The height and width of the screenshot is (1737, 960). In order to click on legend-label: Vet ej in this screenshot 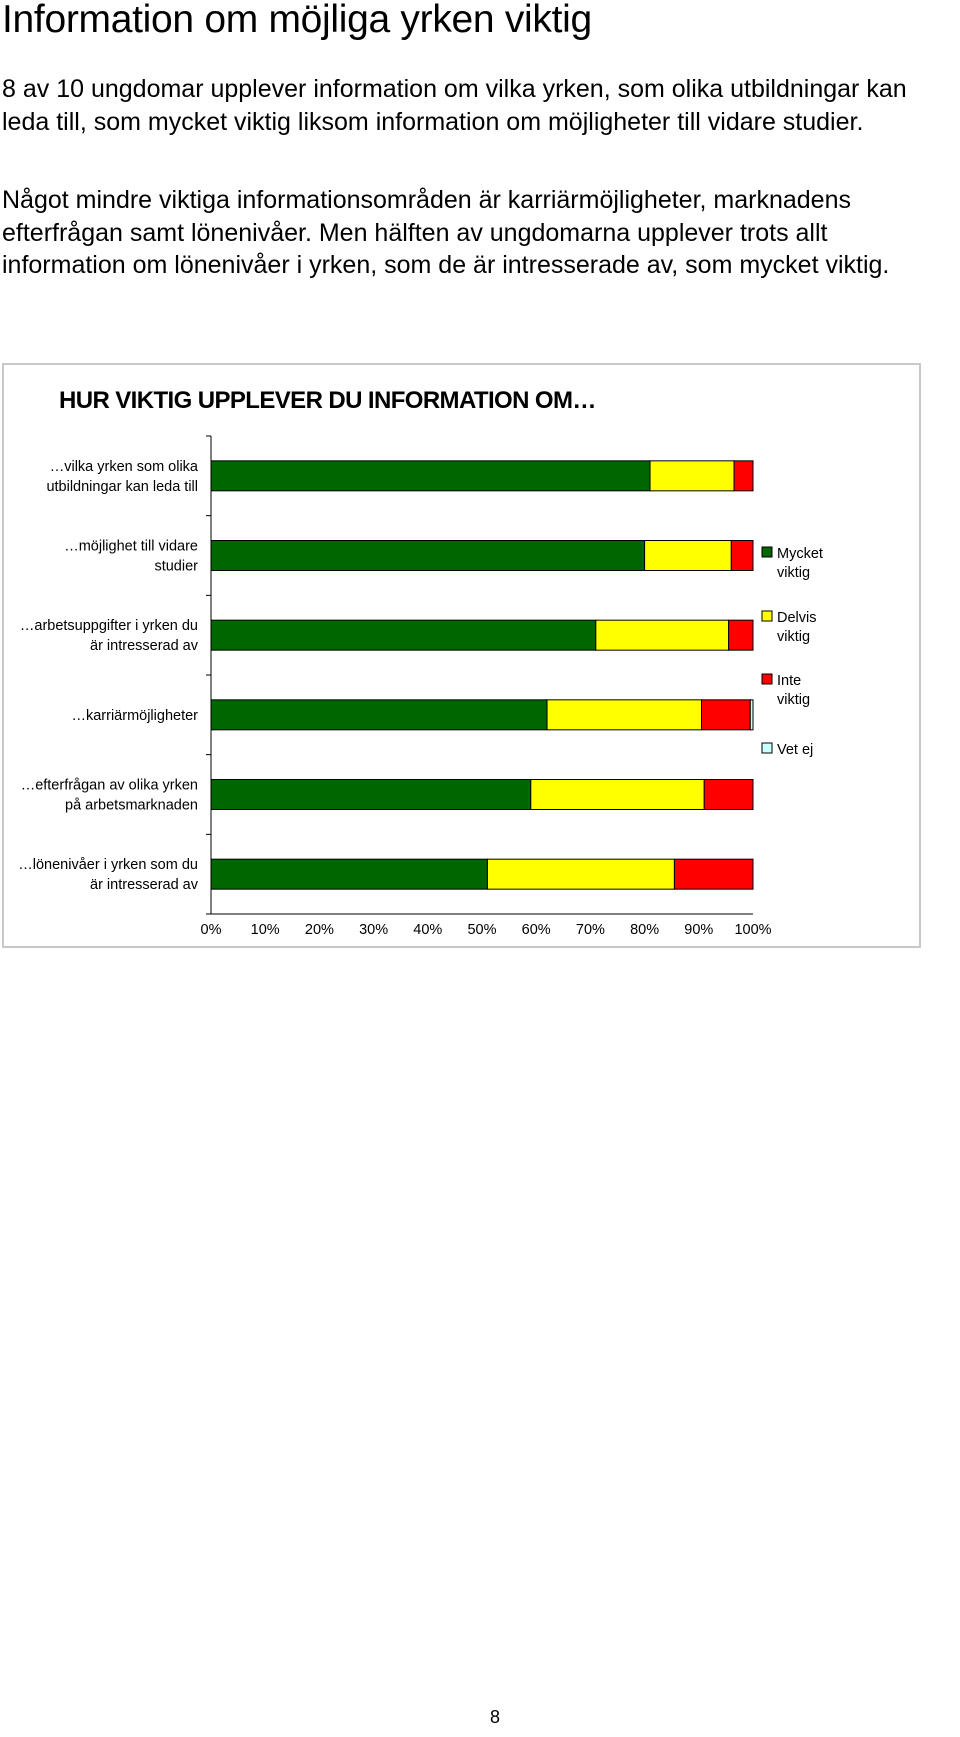, I will do `click(795, 750)`.